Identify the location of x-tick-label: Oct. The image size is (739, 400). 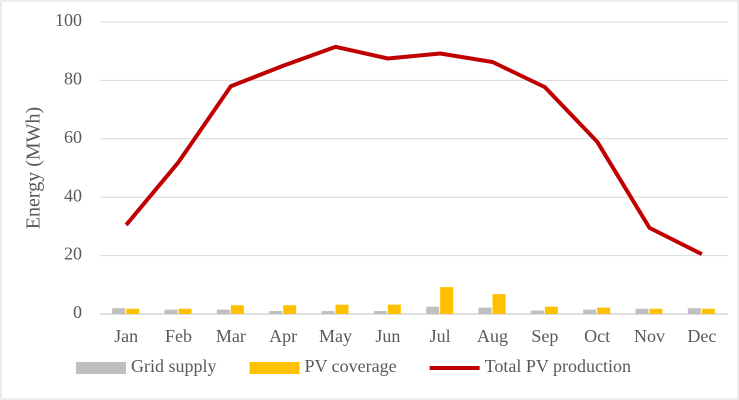
(597, 336).